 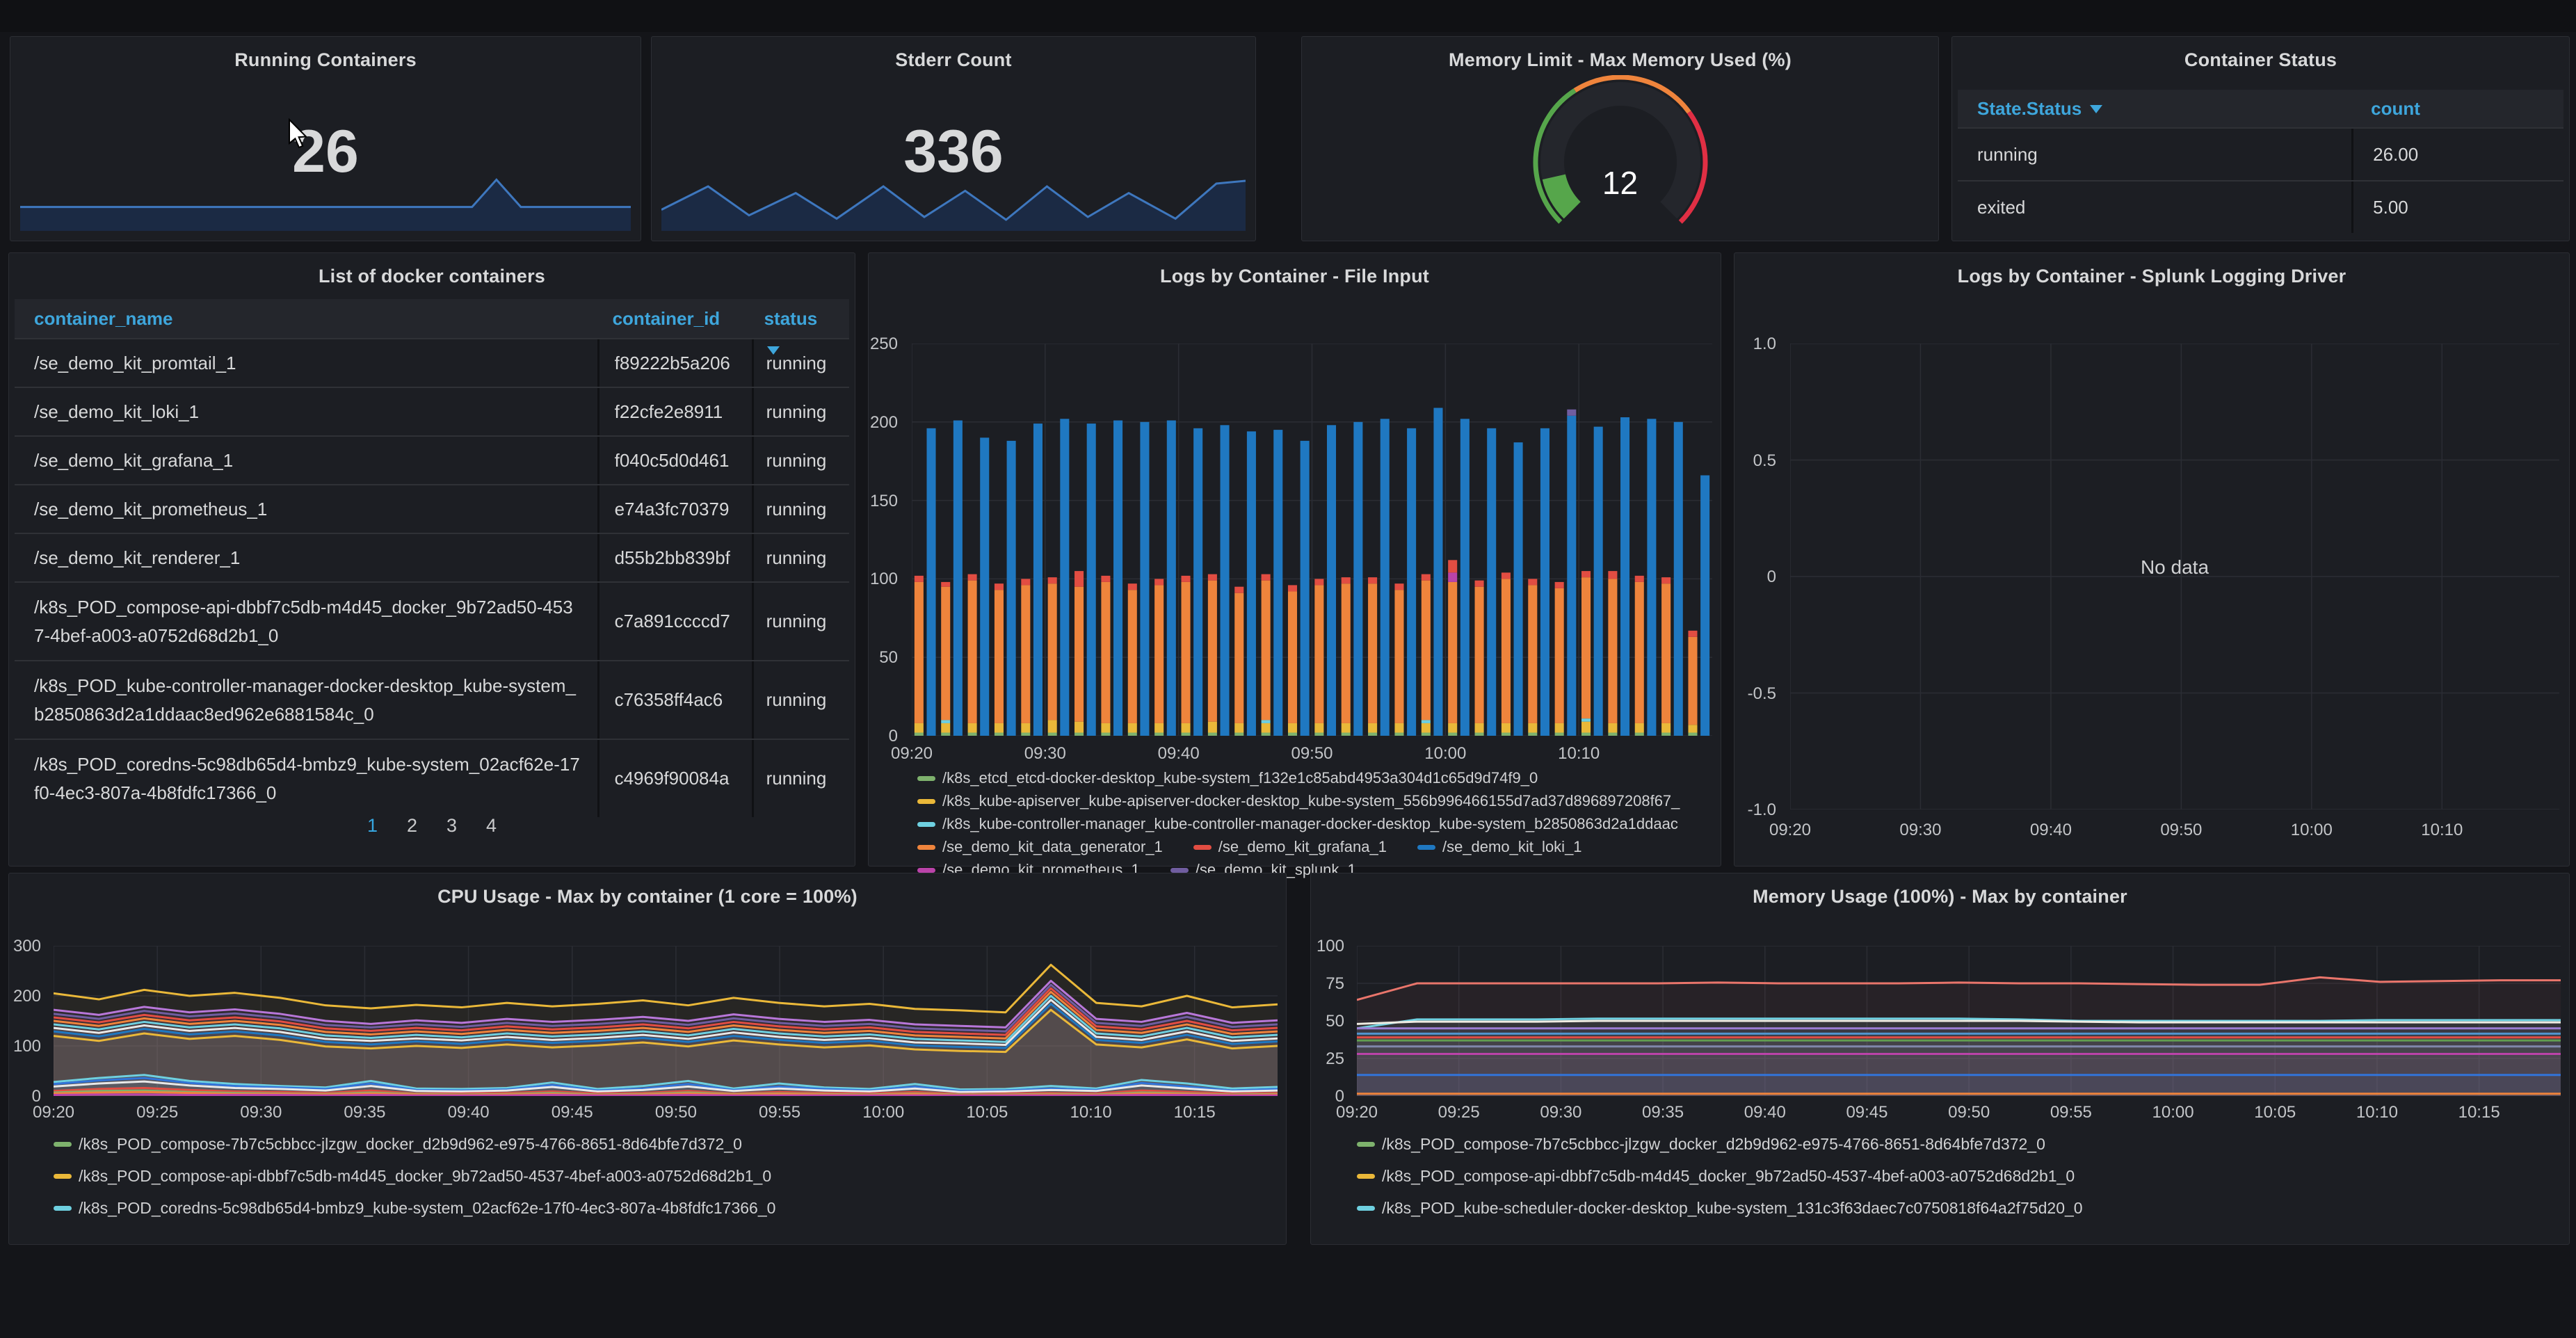 What do you see at coordinates (953, 203) in the screenshot?
I see `stderr-sparkline` at bounding box center [953, 203].